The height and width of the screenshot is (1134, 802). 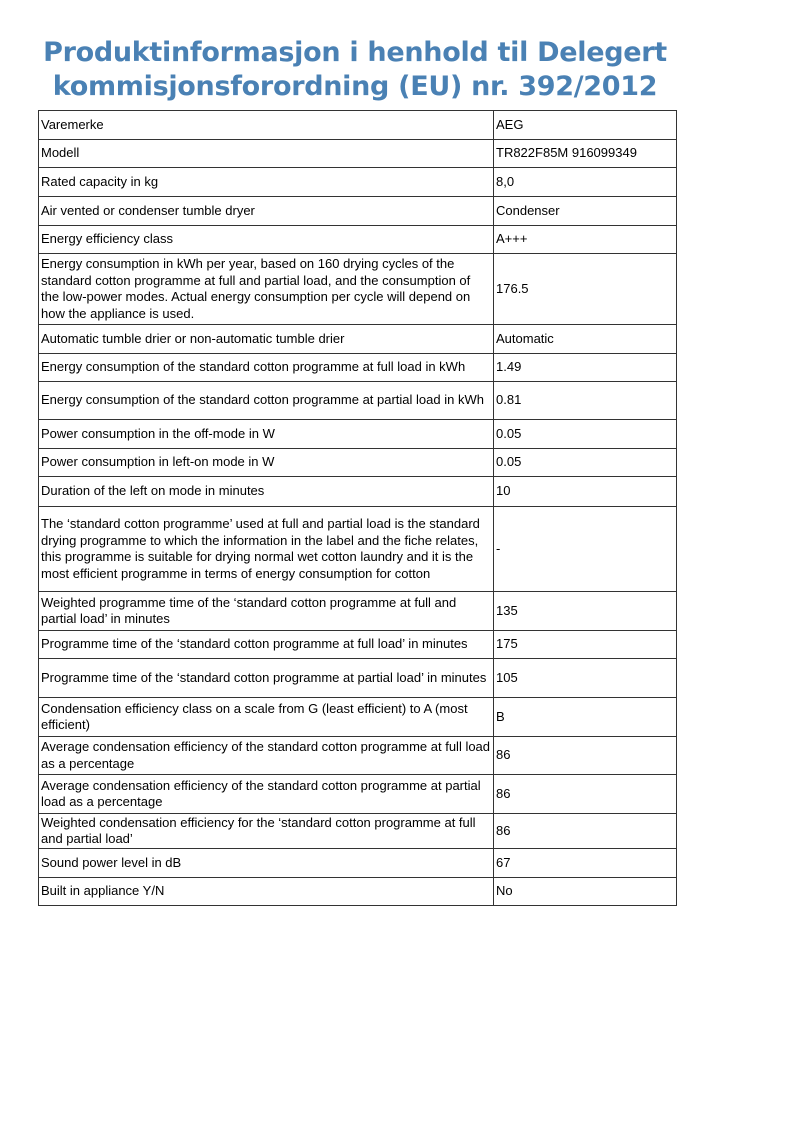 What do you see at coordinates (585, 153) in the screenshot?
I see `row-value: TR822F85M 916099349` at bounding box center [585, 153].